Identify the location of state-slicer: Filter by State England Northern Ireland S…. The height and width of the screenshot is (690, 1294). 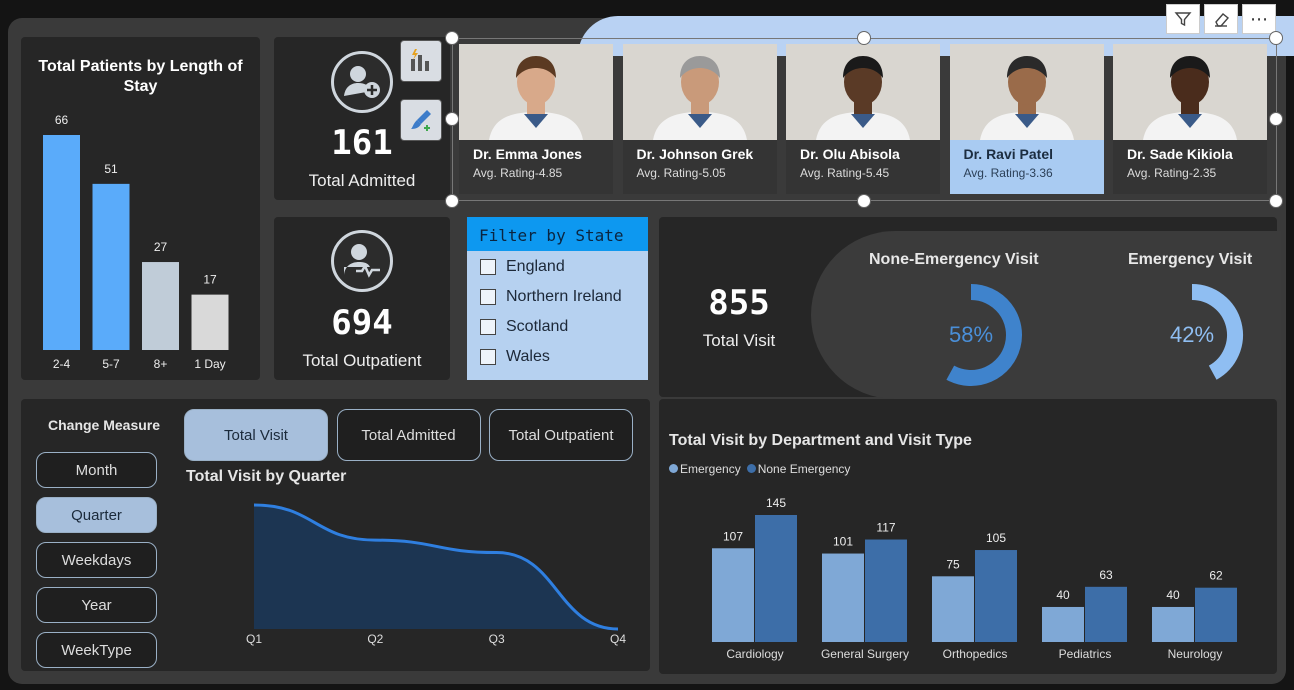
(557, 298).